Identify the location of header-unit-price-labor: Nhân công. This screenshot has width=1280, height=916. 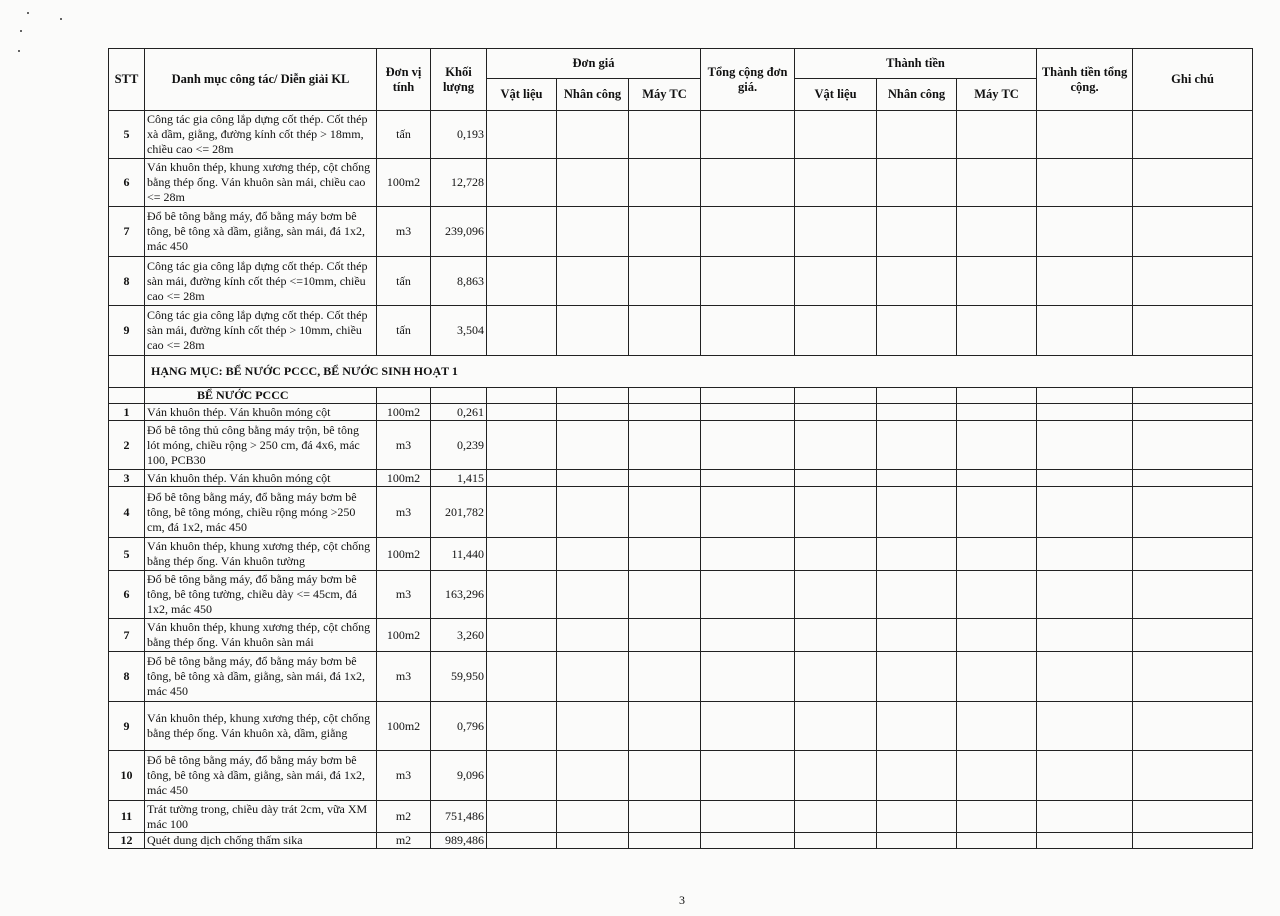
(592, 94).